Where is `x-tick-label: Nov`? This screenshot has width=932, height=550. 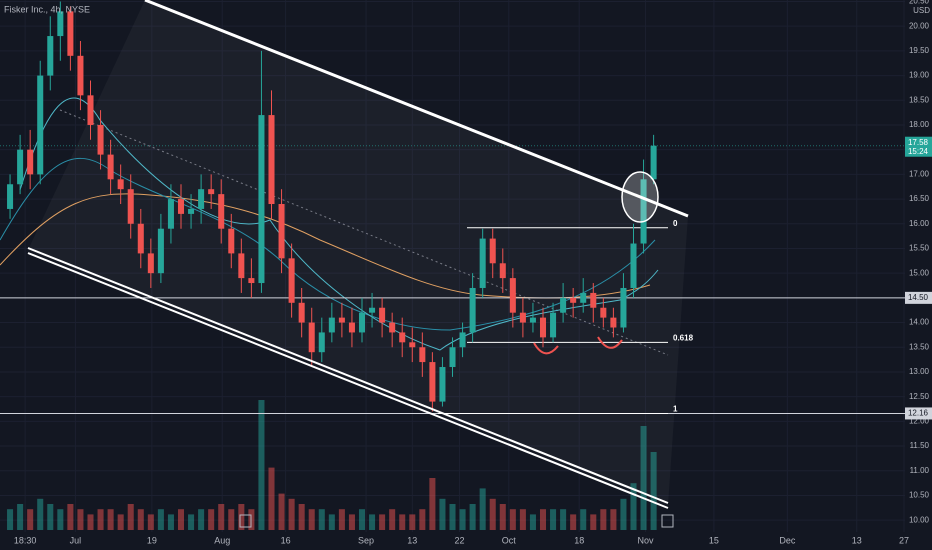
x-tick-label: Nov is located at coordinates (646, 540).